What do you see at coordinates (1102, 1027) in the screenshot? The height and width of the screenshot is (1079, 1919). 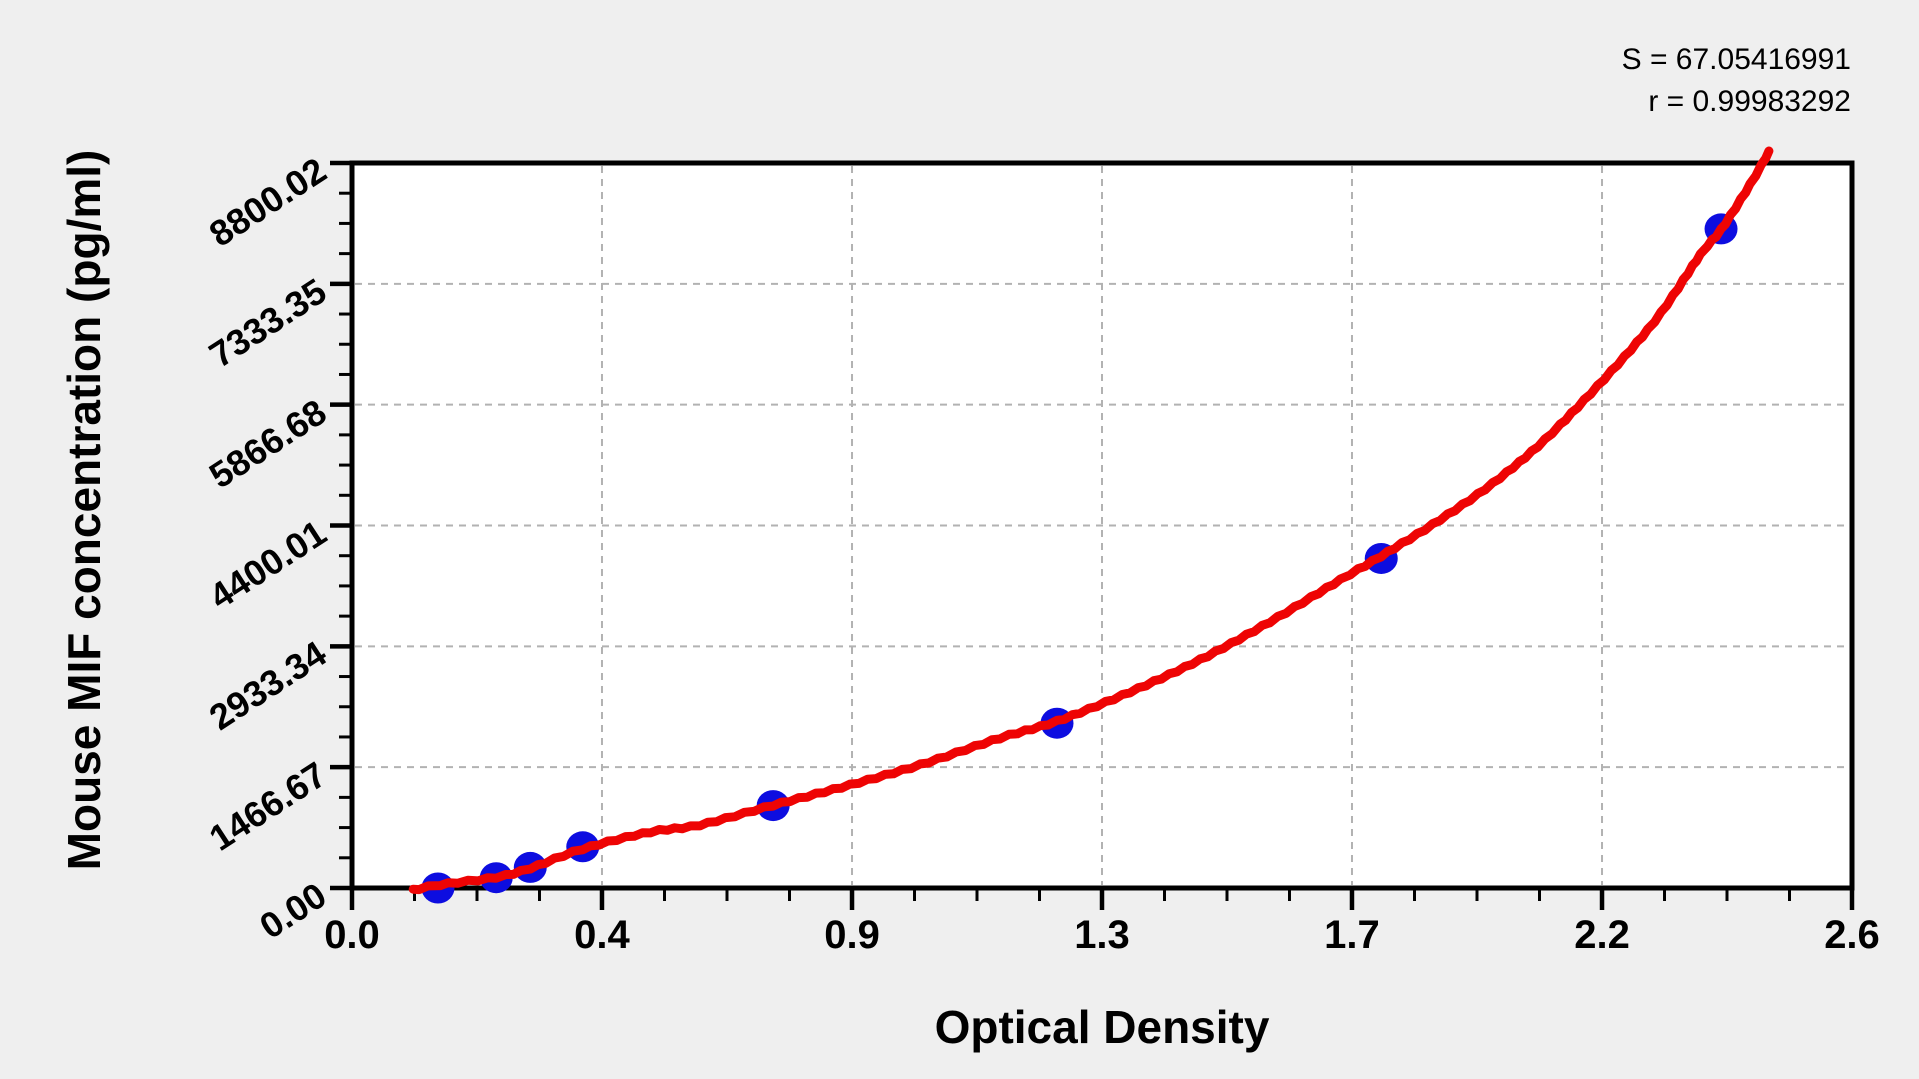 I see `x-axis-title: Optical Density` at bounding box center [1102, 1027].